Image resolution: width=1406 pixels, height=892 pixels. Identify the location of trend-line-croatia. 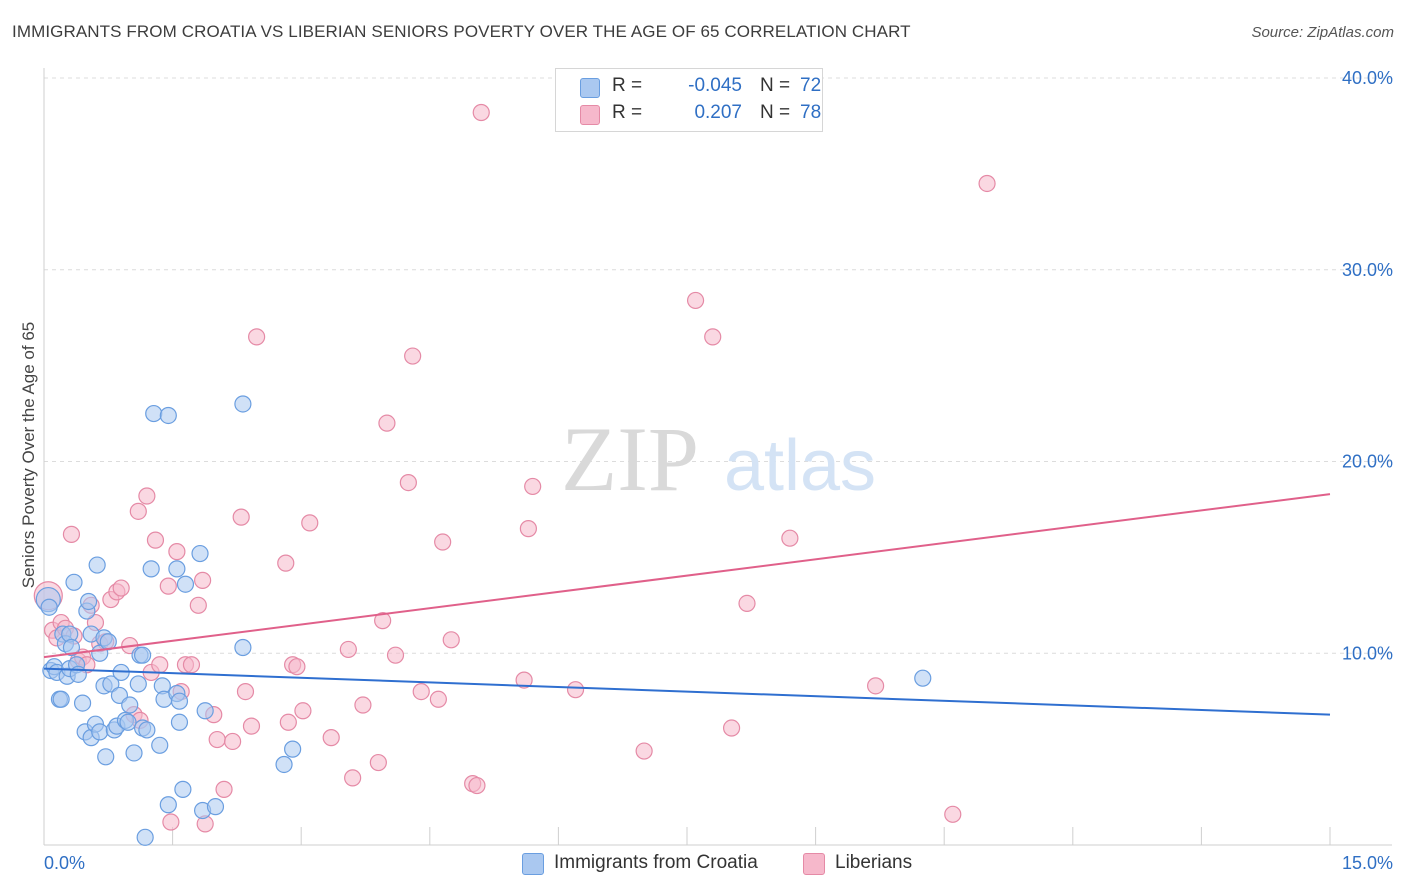
(687, 691).